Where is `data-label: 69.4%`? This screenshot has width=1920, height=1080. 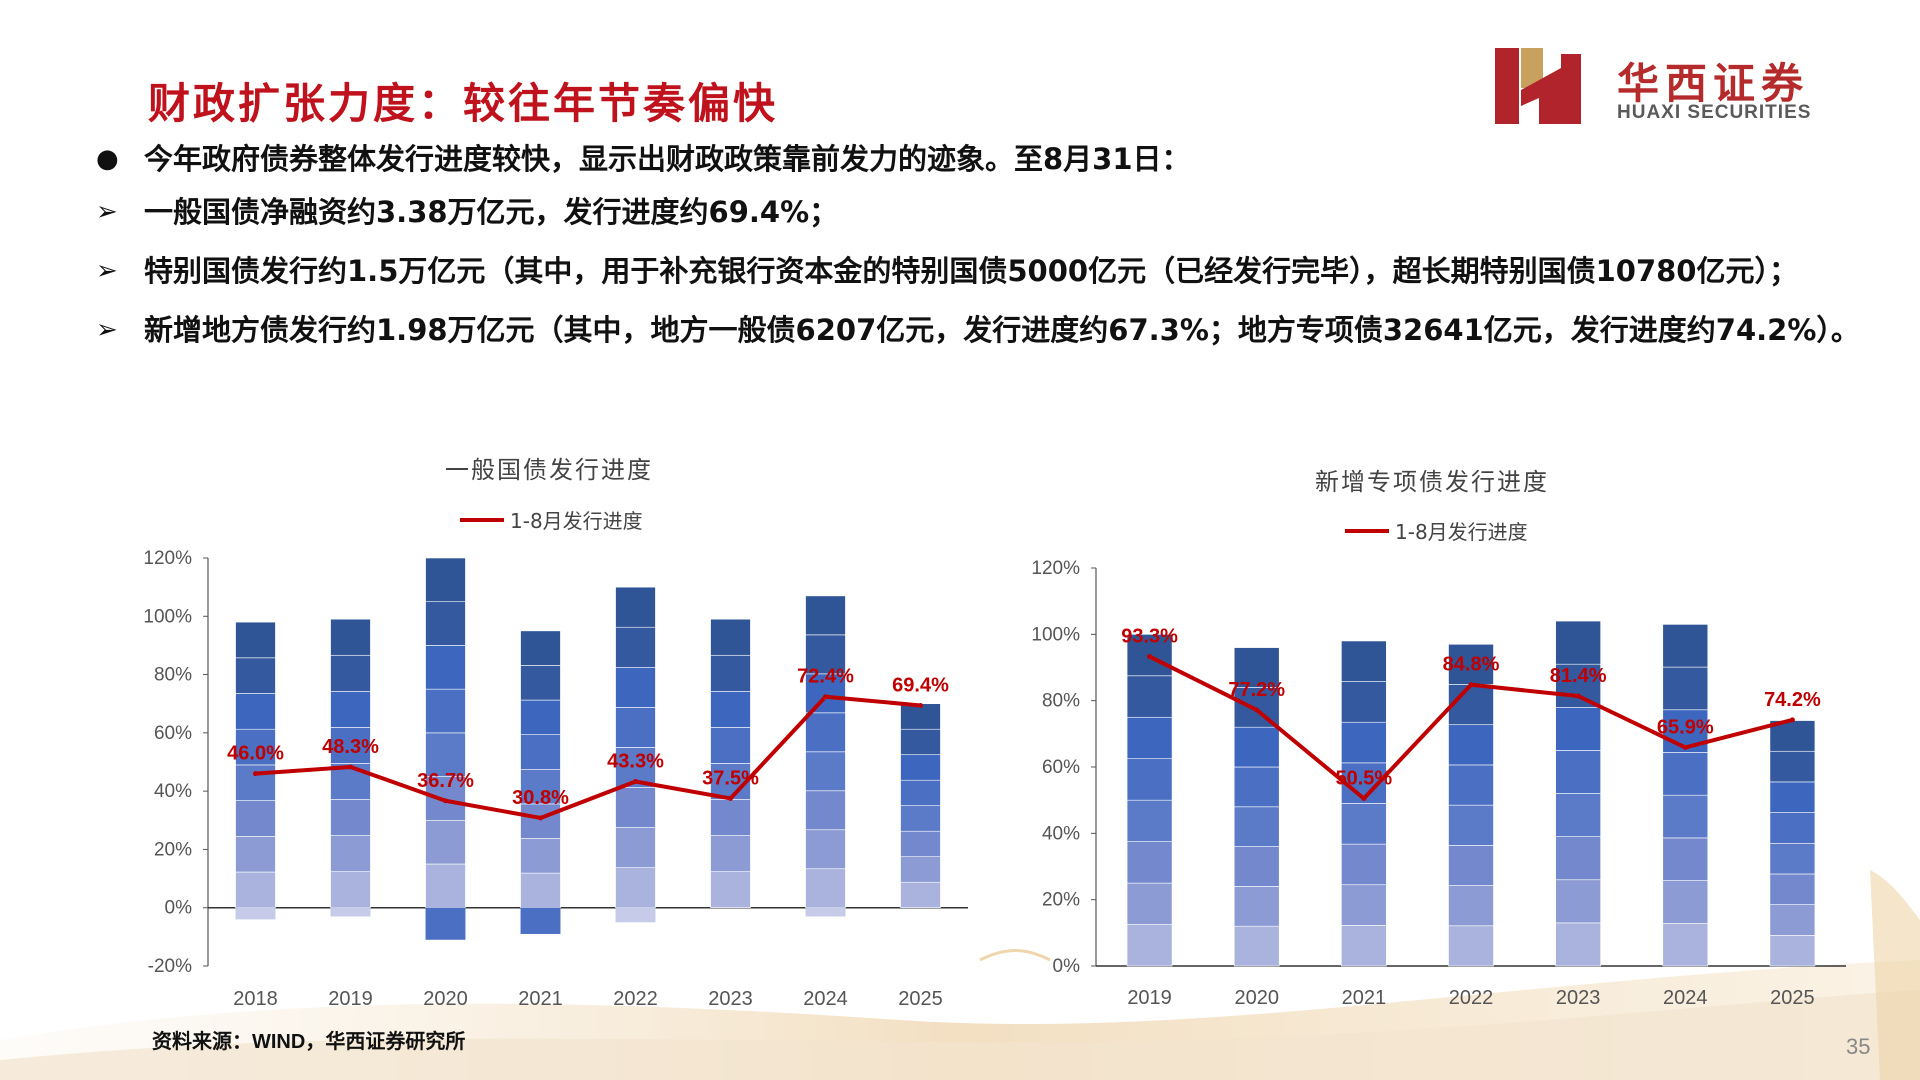 data-label: 69.4% is located at coordinates (920, 685).